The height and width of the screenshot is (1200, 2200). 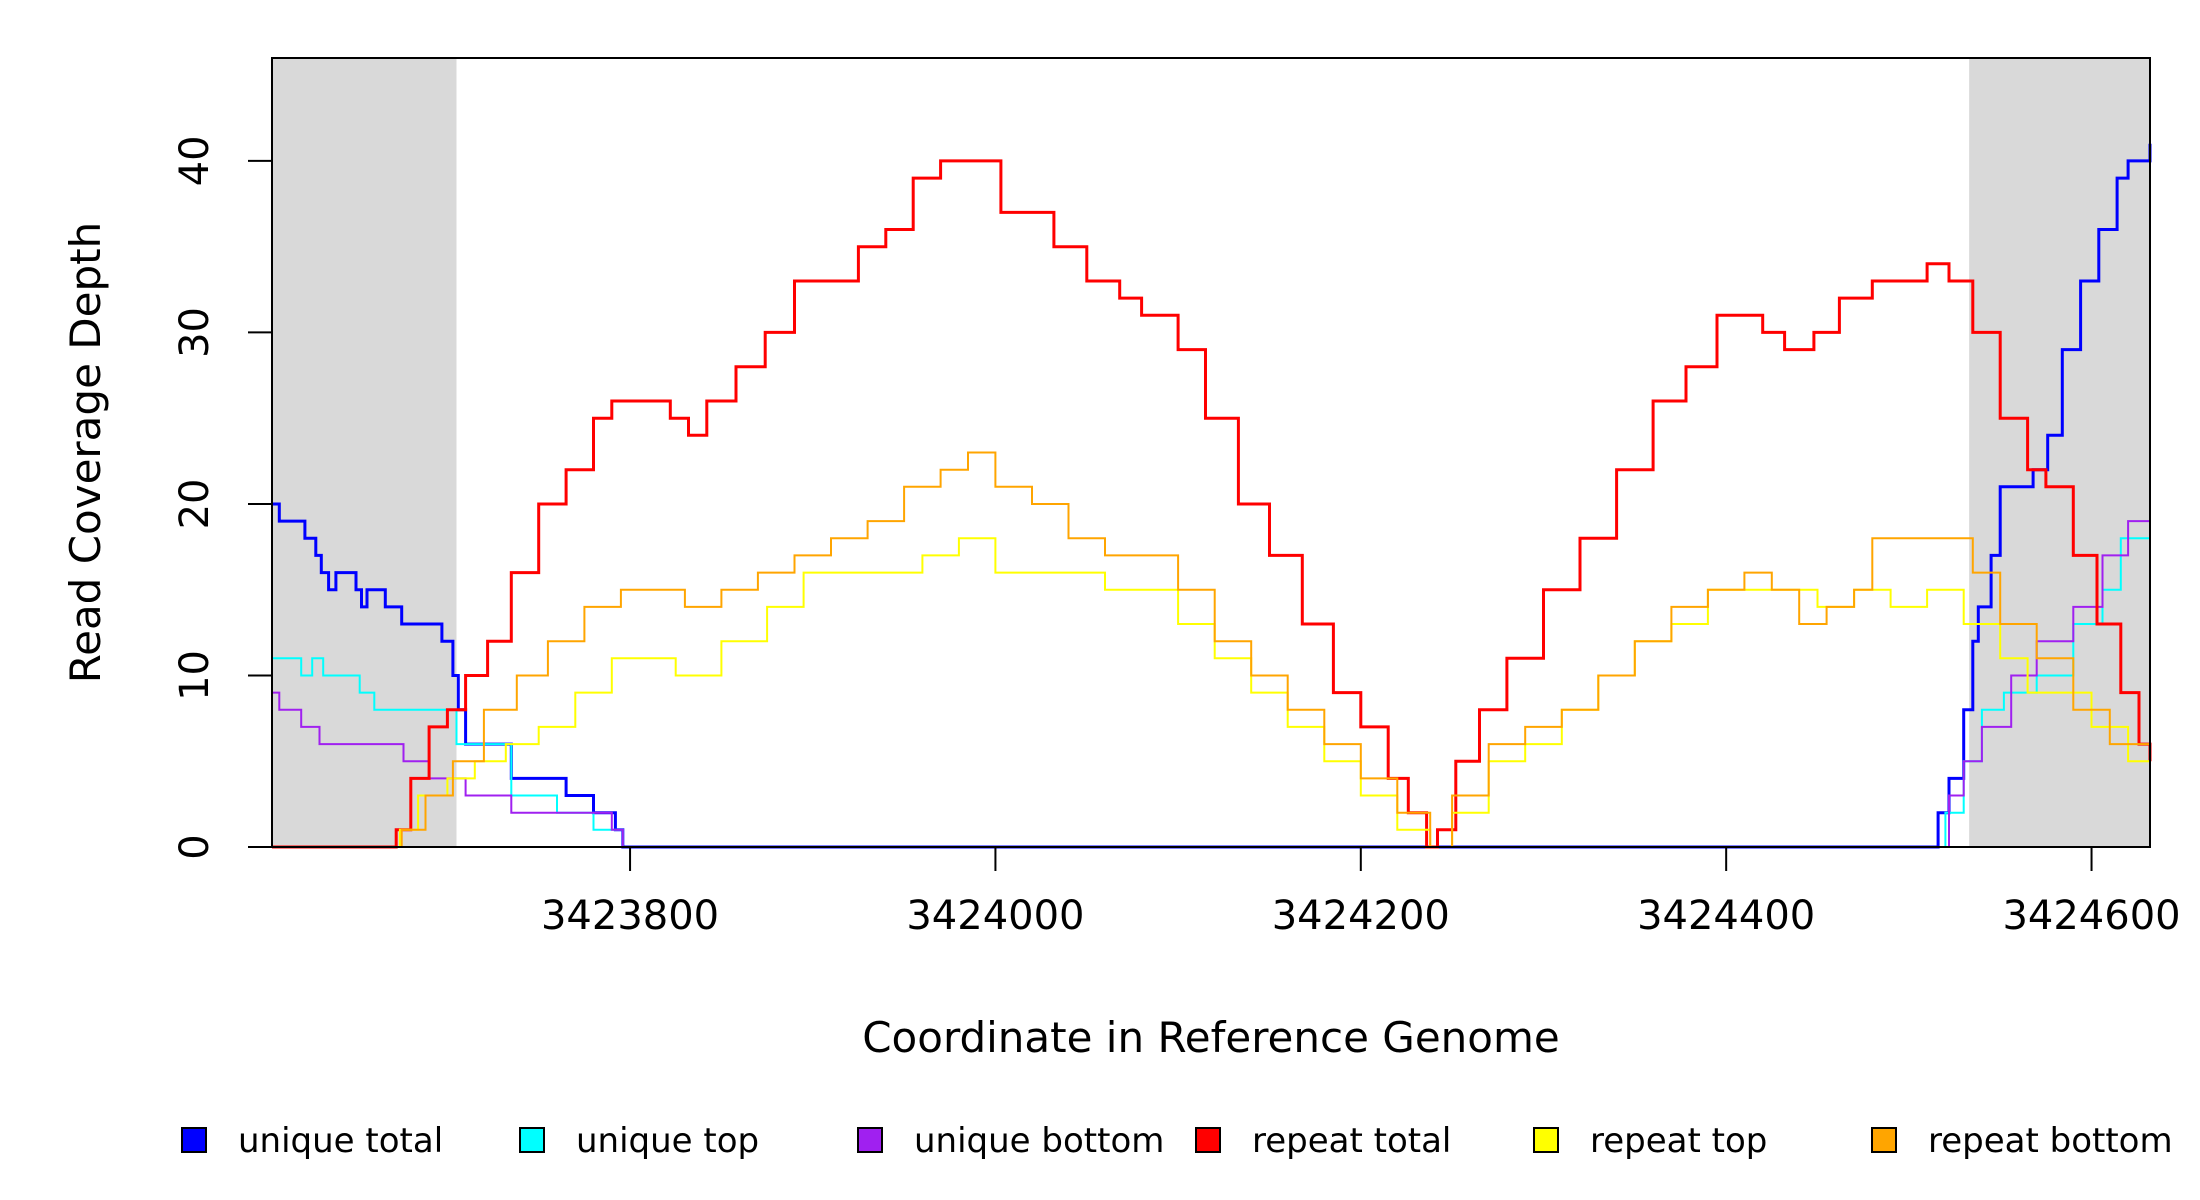 I want to click on legend-label-1: unique total, so click(x=340, y=1141).